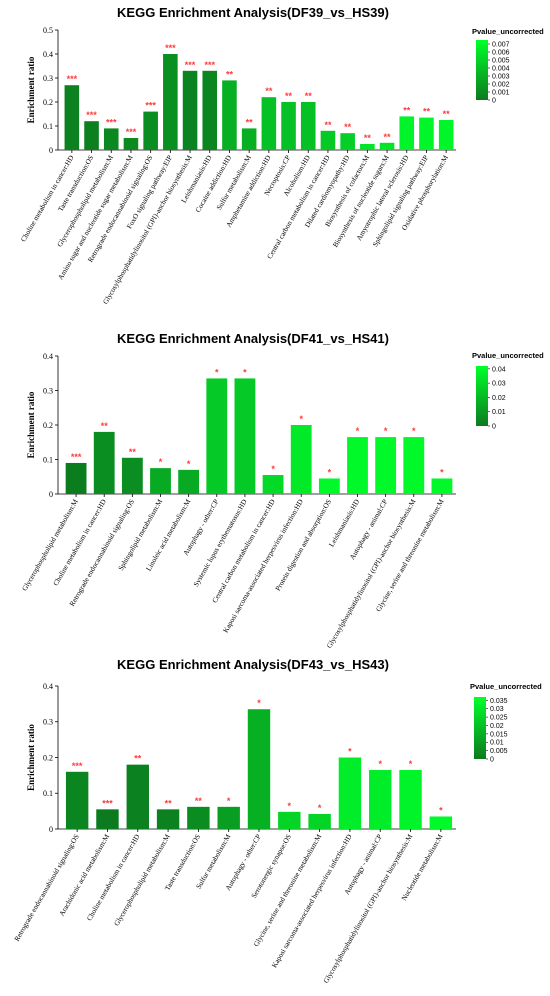 This screenshot has height=996, width=550. Describe the element at coordinates (48, 54) in the screenshot. I see `y-tick-label: 0.4` at that location.